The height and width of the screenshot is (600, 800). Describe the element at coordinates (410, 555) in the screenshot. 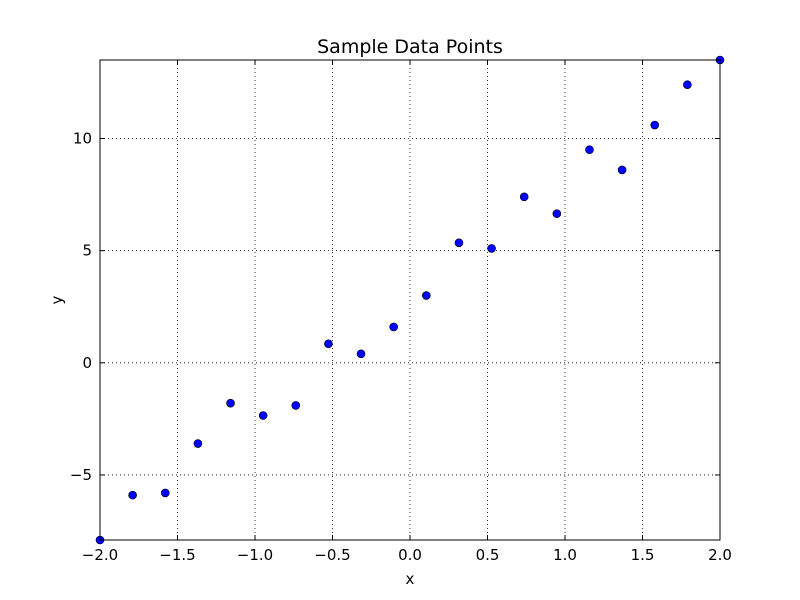

I see `x-tick-label: 0.0` at that location.